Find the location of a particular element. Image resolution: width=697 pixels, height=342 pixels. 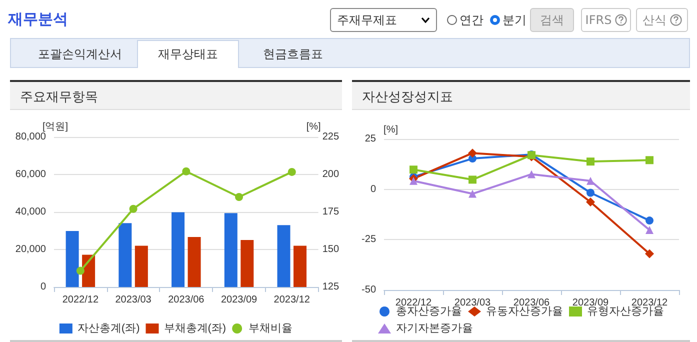

legend-label: 부채비율 is located at coordinates (270, 328).